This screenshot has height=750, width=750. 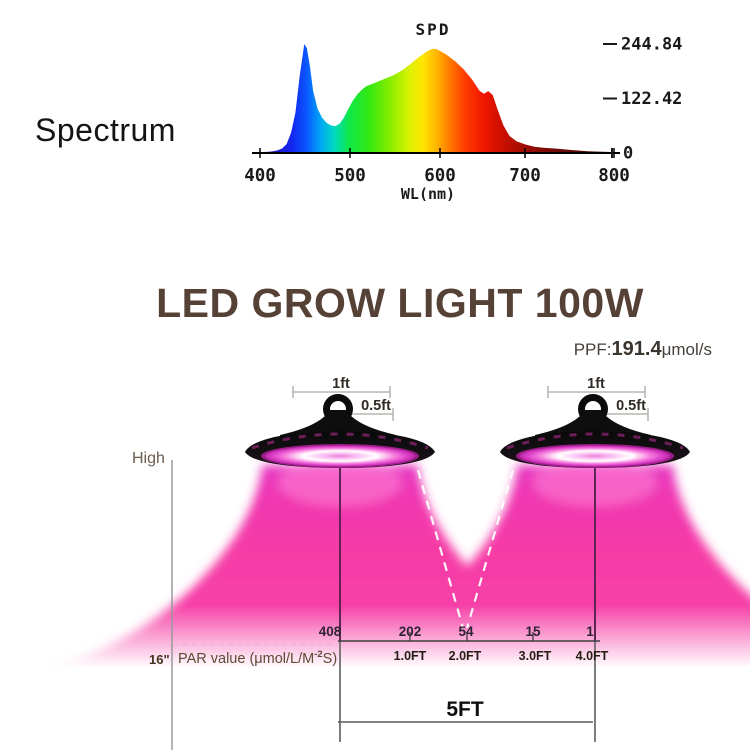 I want to click on fixture-center-lines, so click(x=467, y=605).